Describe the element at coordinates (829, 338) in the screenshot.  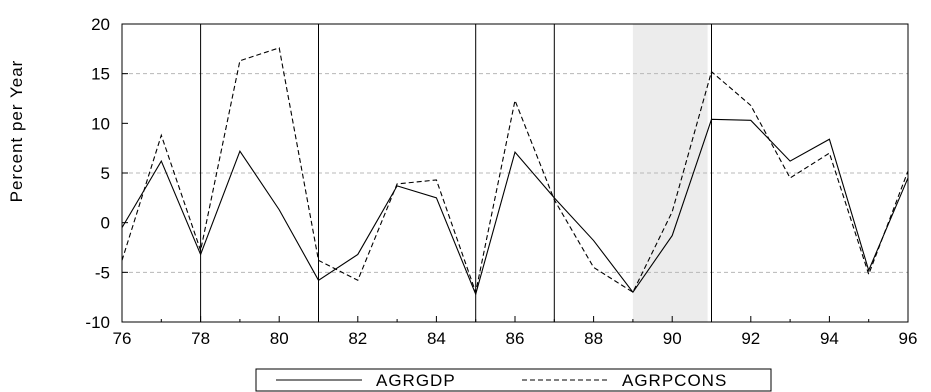
I see `x-tick-label-94: 94` at that location.